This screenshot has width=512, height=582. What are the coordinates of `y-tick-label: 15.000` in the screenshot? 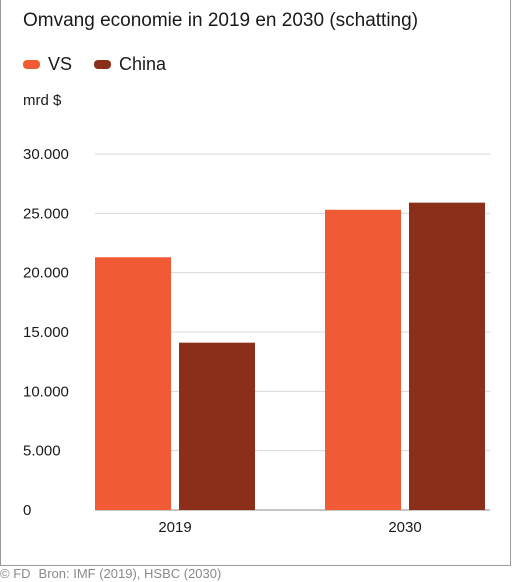 It's located at (46, 332).